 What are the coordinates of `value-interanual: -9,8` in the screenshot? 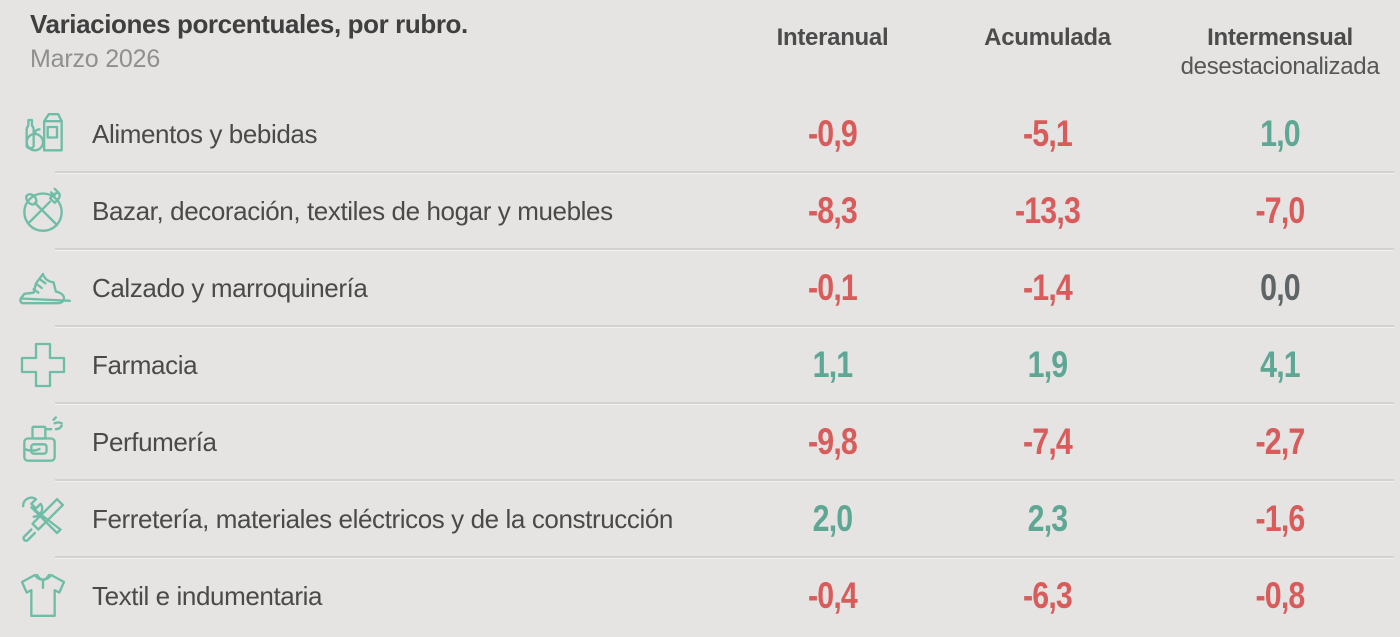 It's located at (832, 441).